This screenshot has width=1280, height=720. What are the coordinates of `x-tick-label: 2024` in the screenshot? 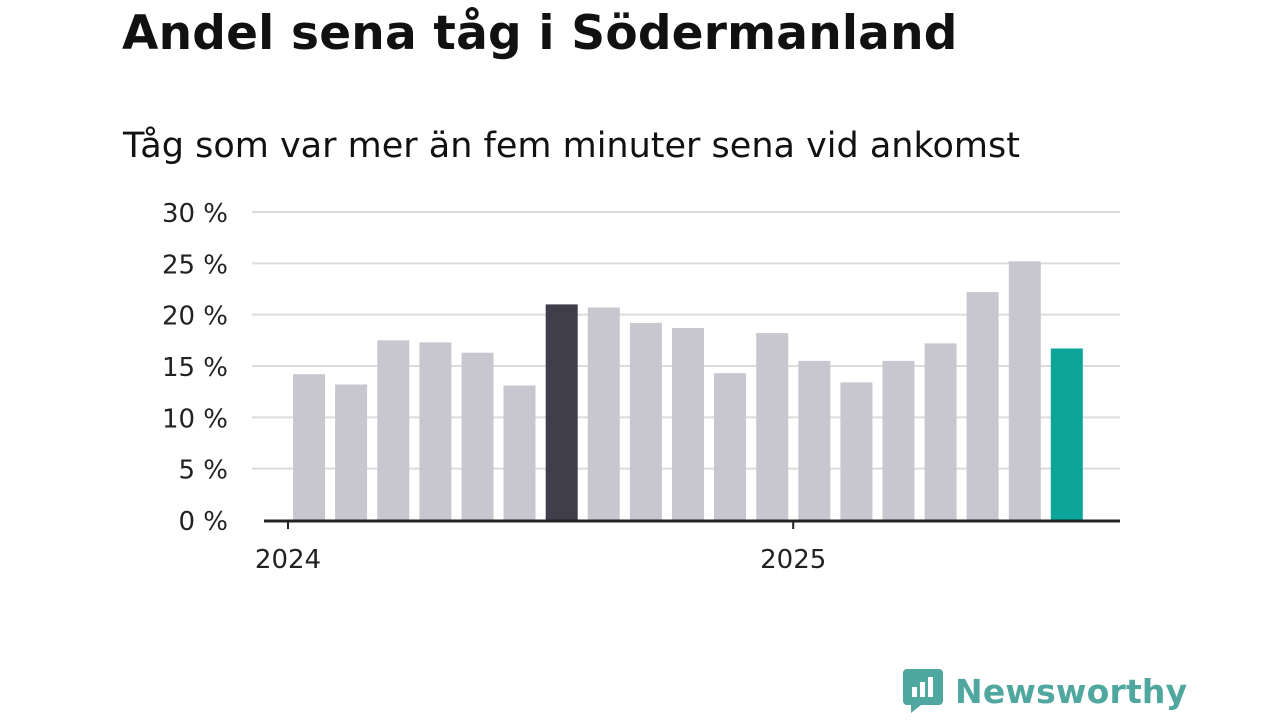 It's located at (288, 560).